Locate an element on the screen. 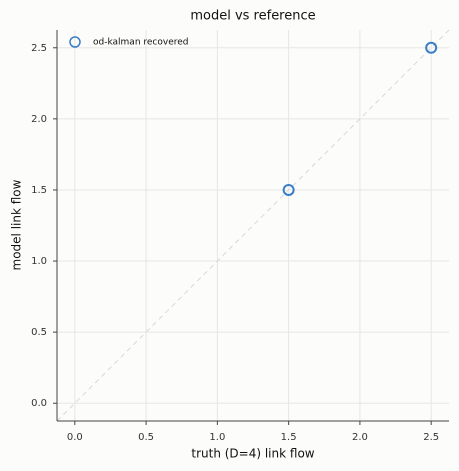 The height and width of the screenshot is (471, 459). x-tick-label: 0.0 is located at coordinates (75, 437).